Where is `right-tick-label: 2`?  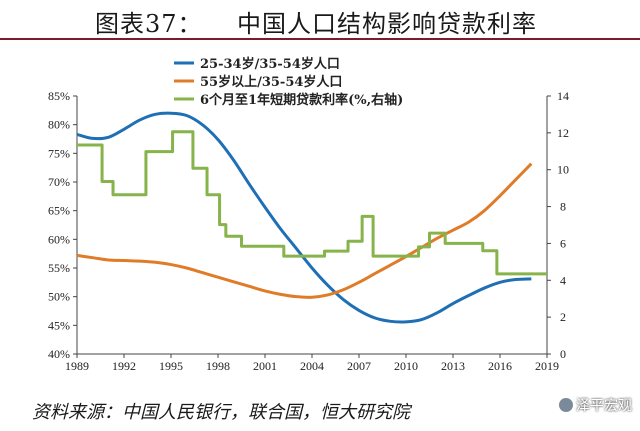 right-tick-label: 2 is located at coordinates (563, 317).